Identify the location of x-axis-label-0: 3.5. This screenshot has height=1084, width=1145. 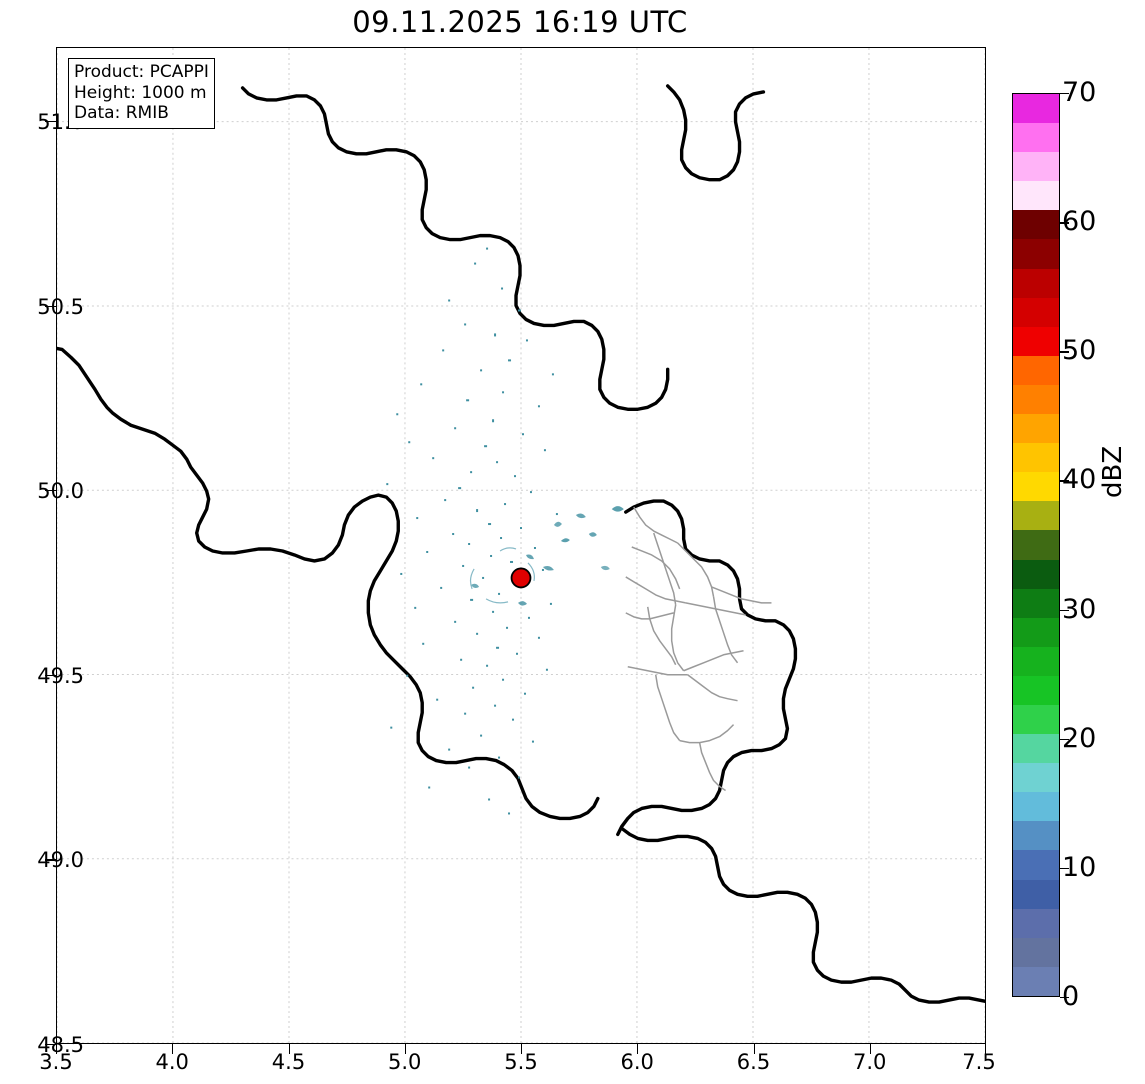
(56, 1062).